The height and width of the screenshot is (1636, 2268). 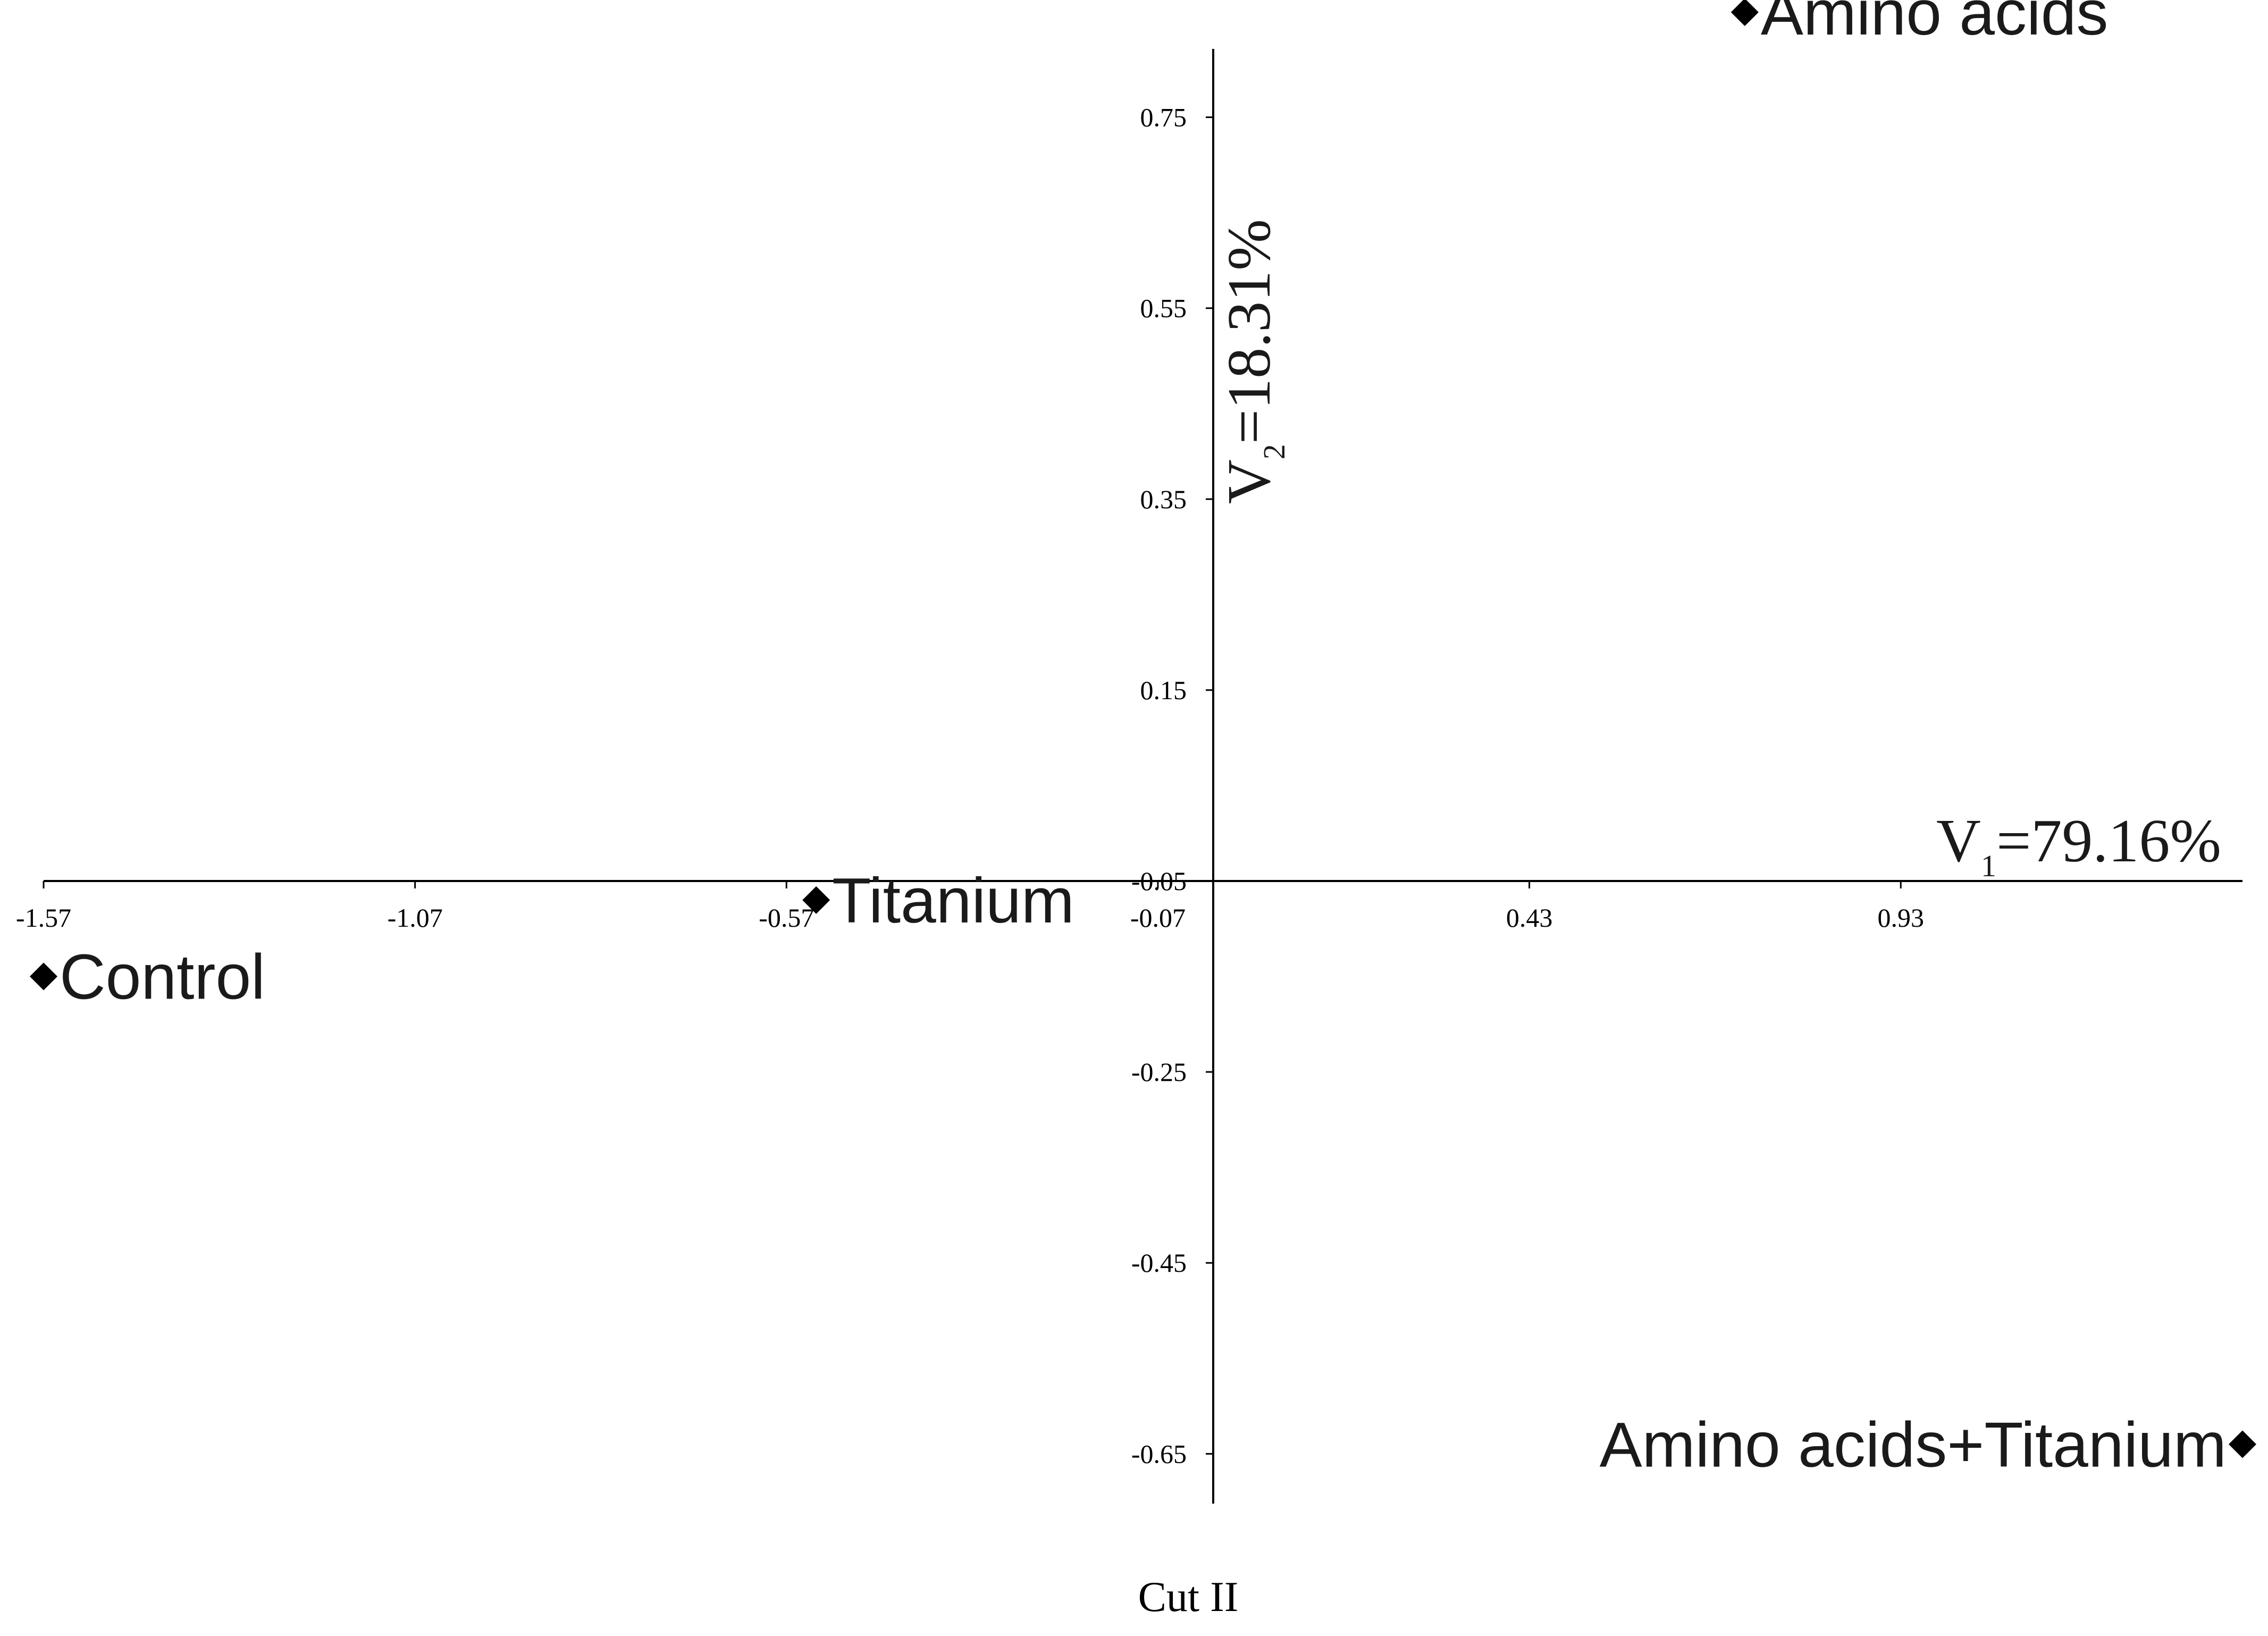 What do you see at coordinates (1163, 690) in the screenshot?
I see `y-tick-label: 0.15` at bounding box center [1163, 690].